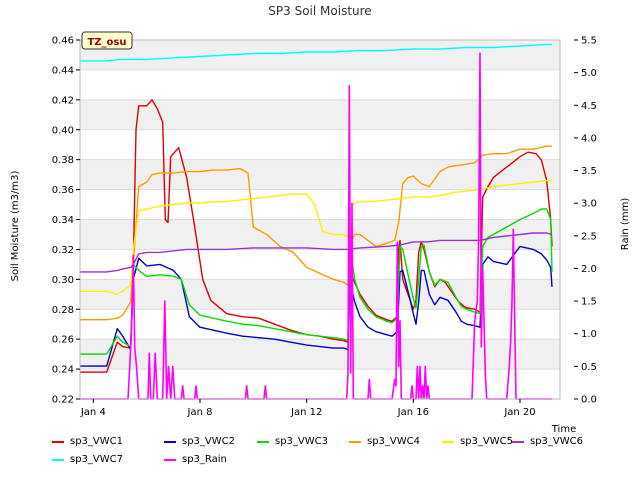 This screenshot has width=640, height=480. I want to click on y2-tick-label: 2.5, so click(589, 236).